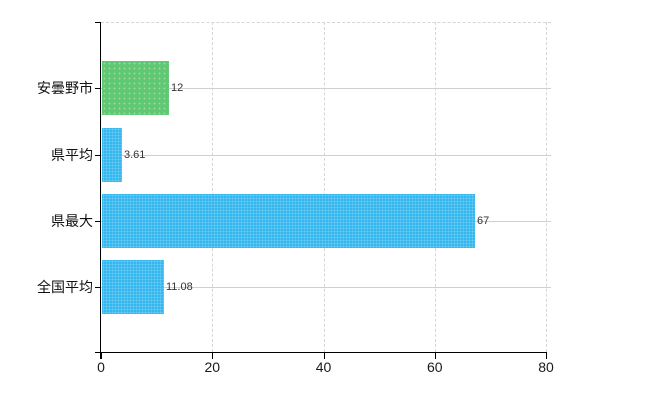 This screenshot has height=400, width=650. What do you see at coordinates (483, 221) in the screenshot?
I see `value-label: 67` at bounding box center [483, 221].